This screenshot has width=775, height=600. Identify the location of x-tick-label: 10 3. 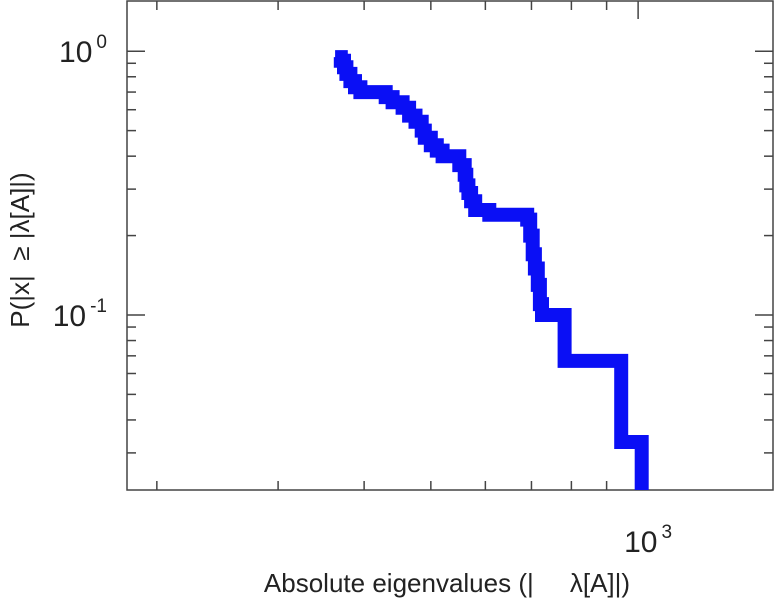
(648, 540).